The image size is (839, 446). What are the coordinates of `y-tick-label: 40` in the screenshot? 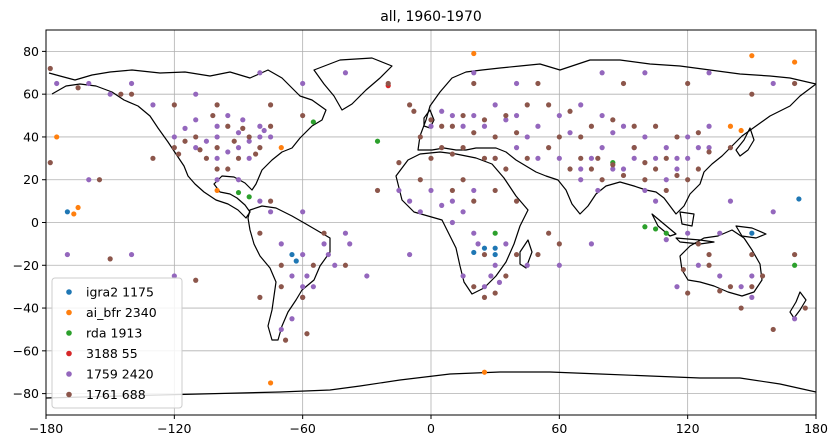 It's located at (31, 136).